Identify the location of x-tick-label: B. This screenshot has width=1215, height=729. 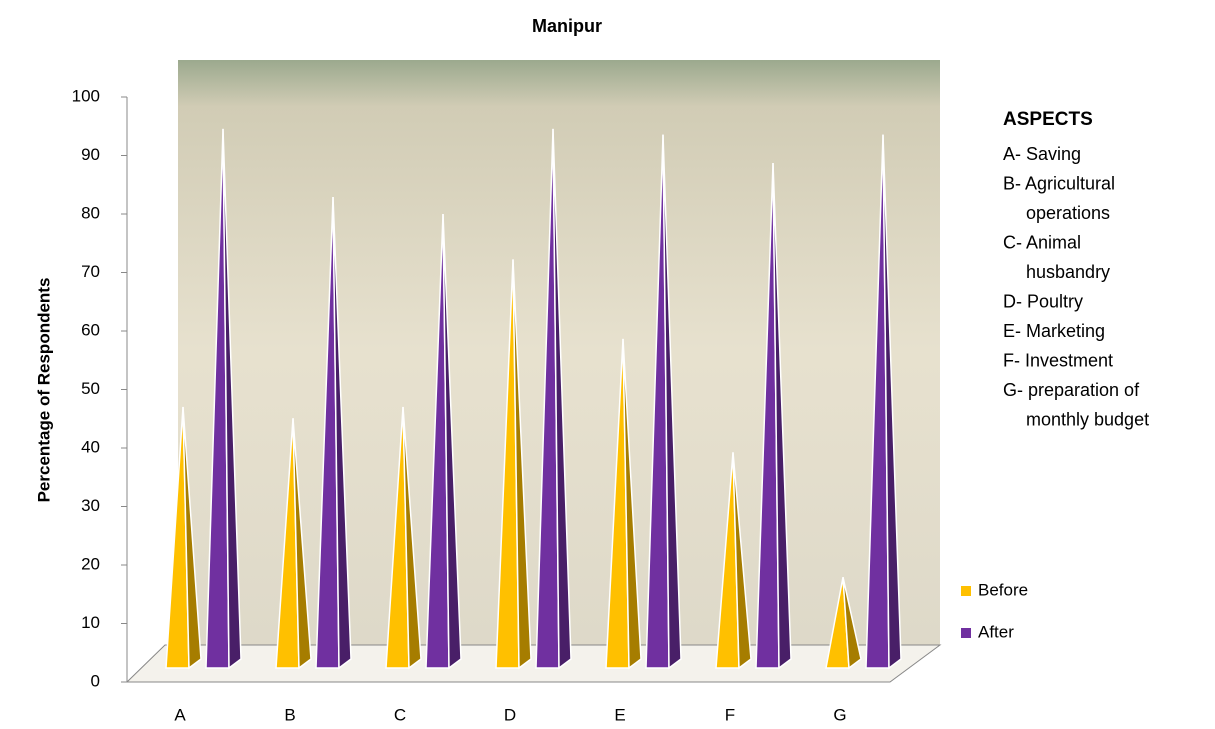
(289, 714).